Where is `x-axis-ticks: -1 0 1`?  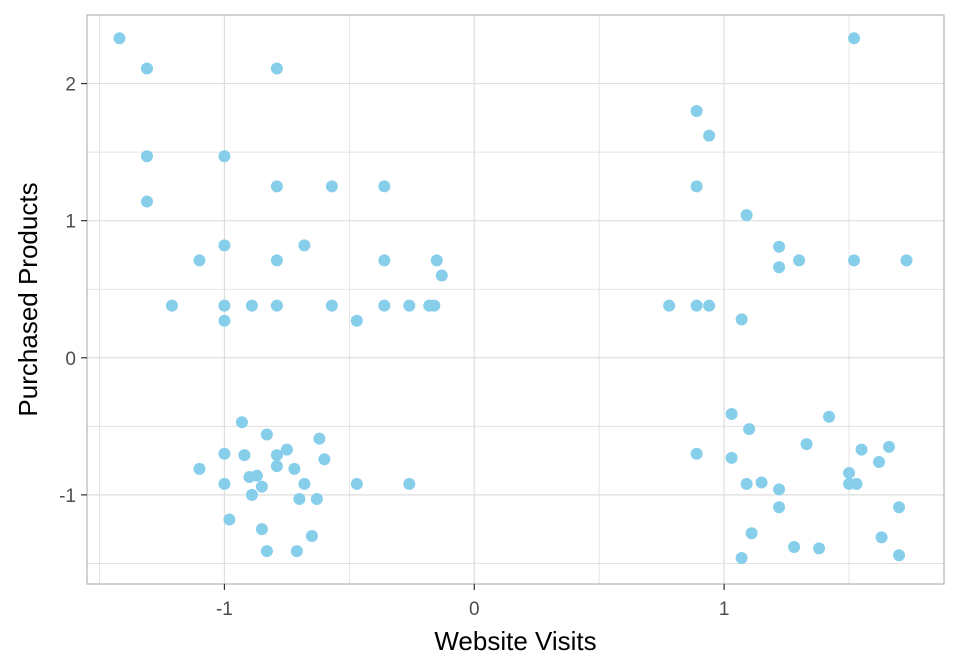 x-axis-ticks: -1 0 1 is located at coordinates (472, 602).